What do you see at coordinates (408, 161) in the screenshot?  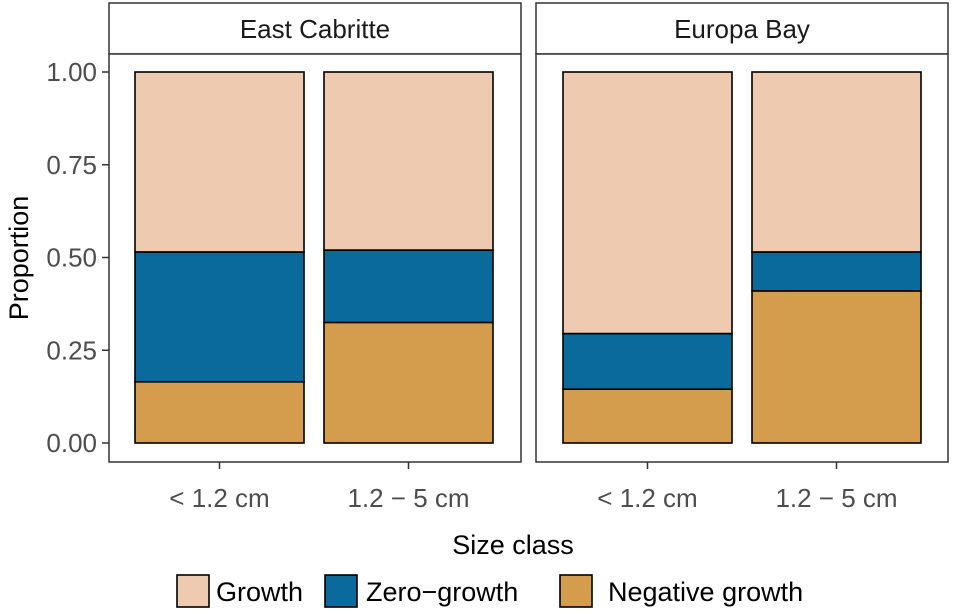 I see `bar-growth-east-cabritte-large` at bounding box center [408, 161].